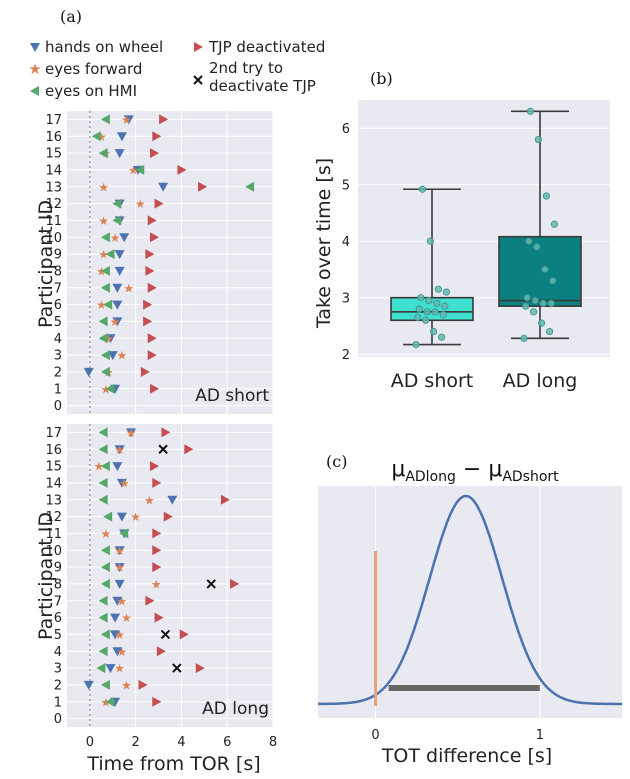 This screenshot has width=630, height=779. Describe the element at coordinates (58, 255) in the screenshot. I see `y-tick-label: 9` at that location.